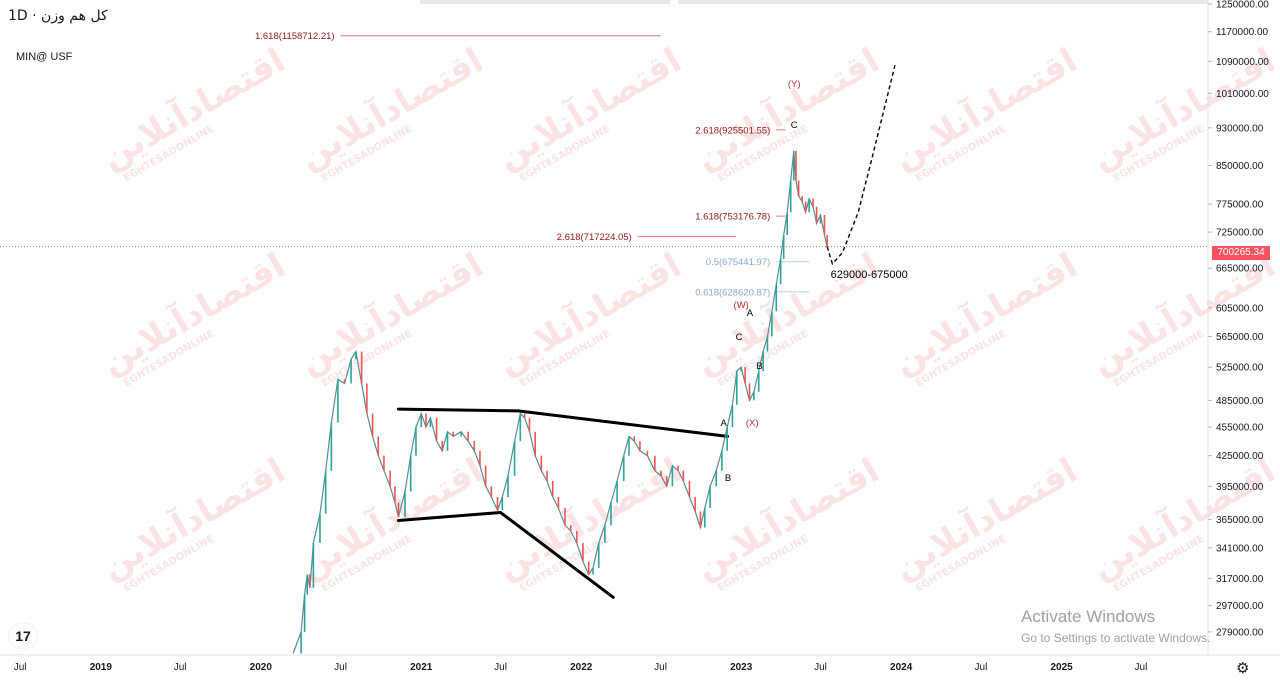 The image size is (1280, 680). I want to click on x-tick-label: 2023, so click(741, 667).